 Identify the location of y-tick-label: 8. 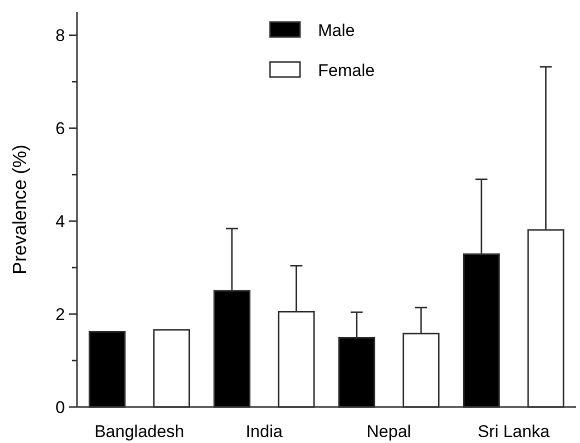
(60, 36).